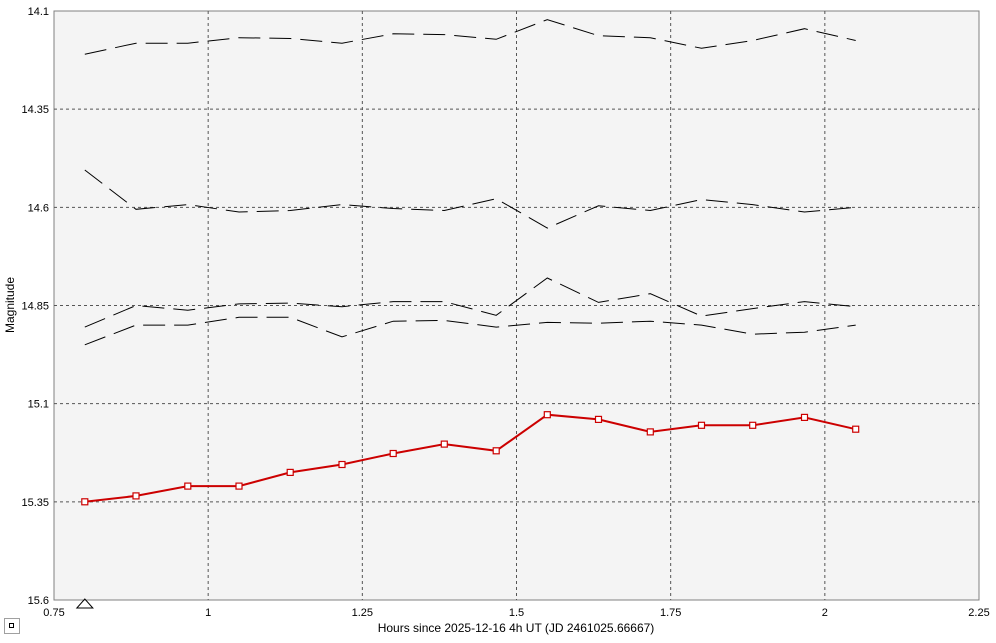  What do you see at coordinates (670, 613) in the screenshot?
I see `x-tick-label: 1.75` at bounding box center [670, 613].